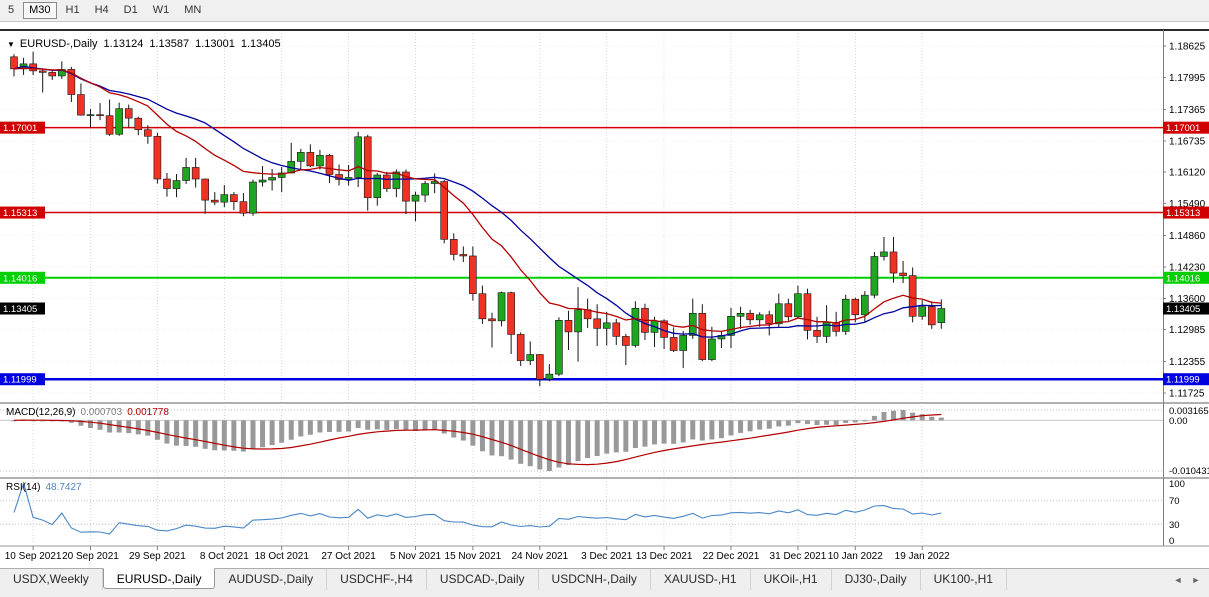 This screenshot has width=1209, height=597. Describe the element at coordinates (101, 10) in the screenshot. I see `timeframe-button-h4: H4` at that location.